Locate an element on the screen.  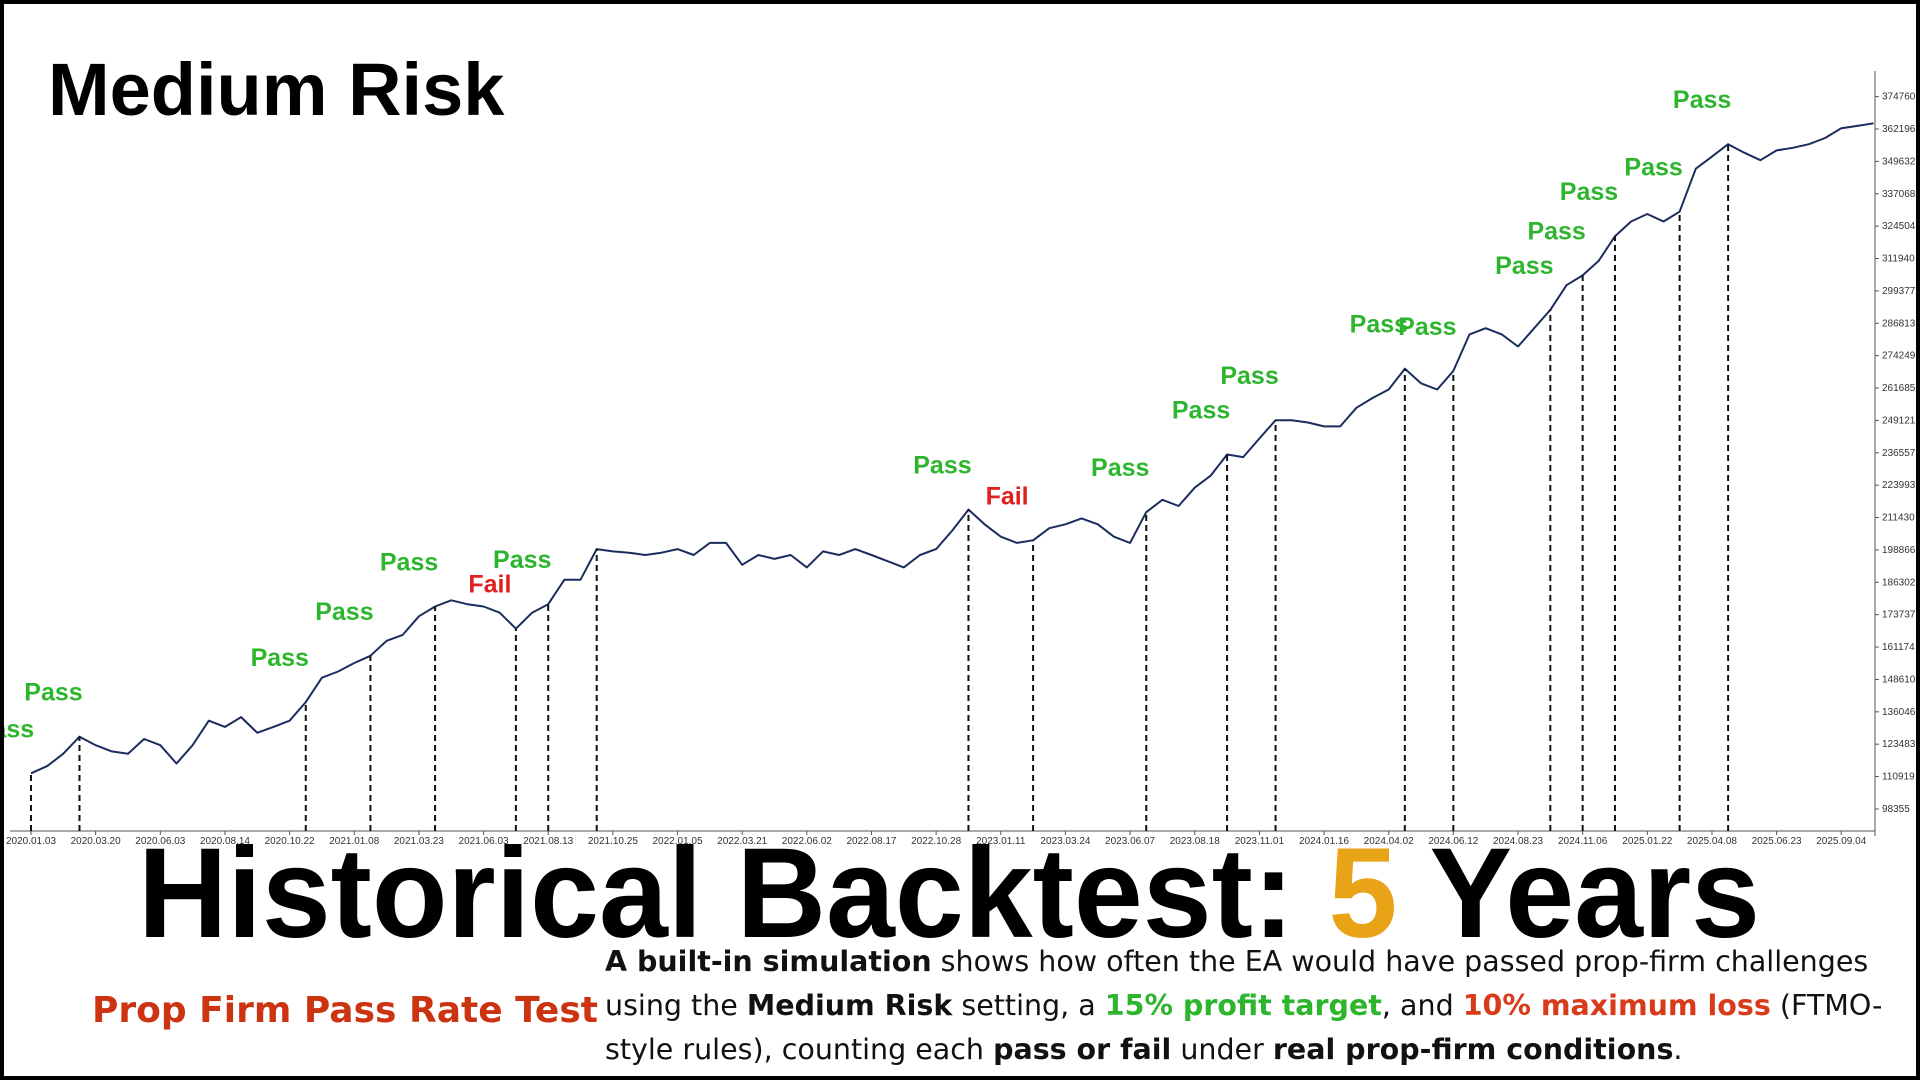
text-segment: real prop-firm conditions is located at coordinates (1473, 1049).